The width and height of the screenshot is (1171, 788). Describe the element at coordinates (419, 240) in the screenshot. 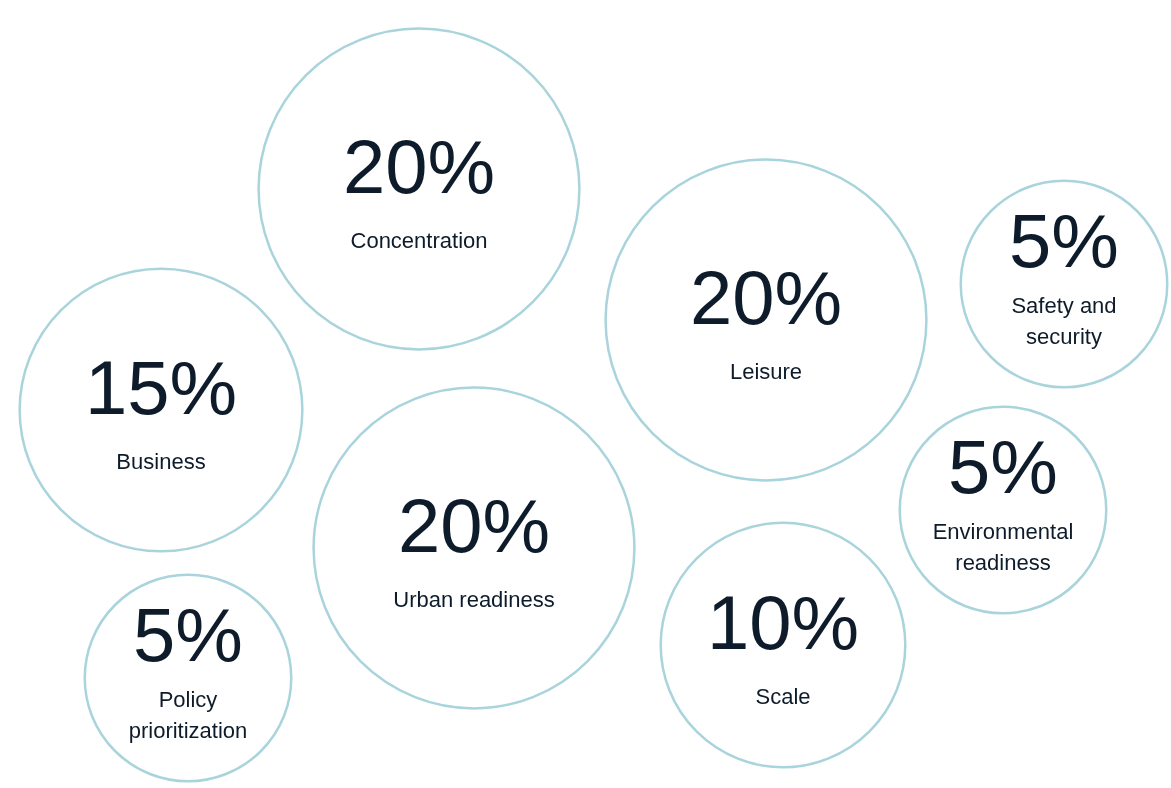

I see `category-label: Concentration` at that location.